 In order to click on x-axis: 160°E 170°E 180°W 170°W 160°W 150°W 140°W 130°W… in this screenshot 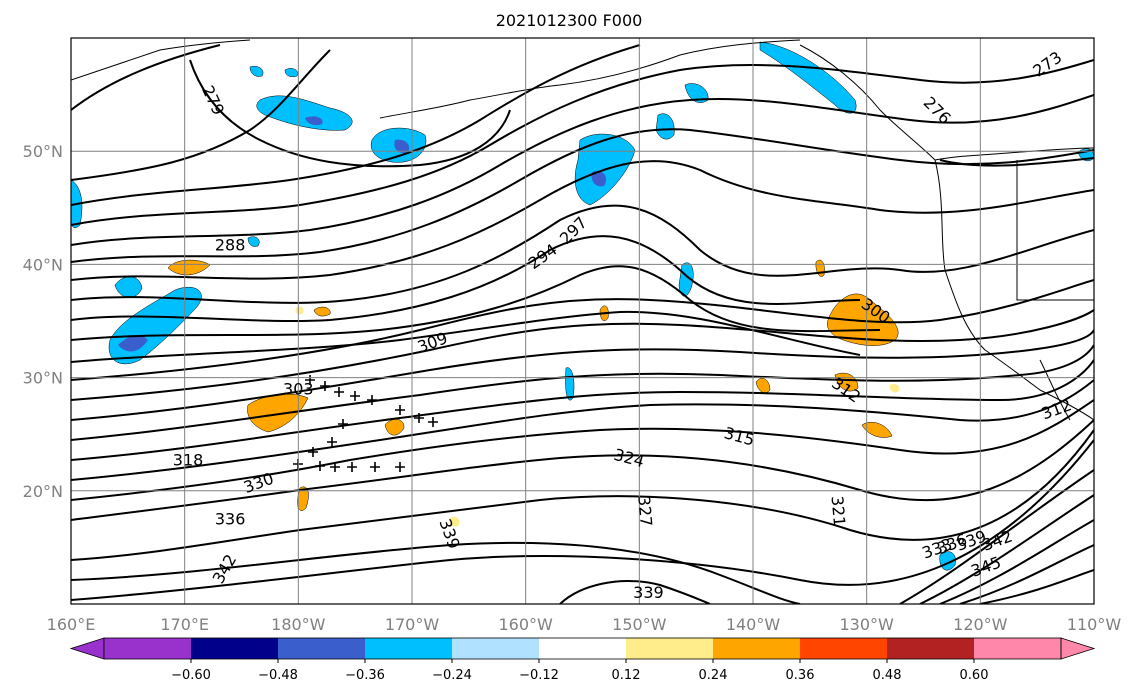, I will do `click(584, 624)`.